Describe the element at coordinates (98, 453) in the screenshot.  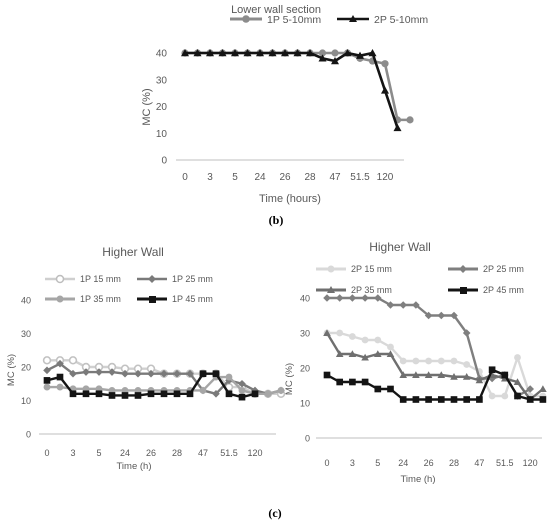
I see `xtick-label: 5` at that location.